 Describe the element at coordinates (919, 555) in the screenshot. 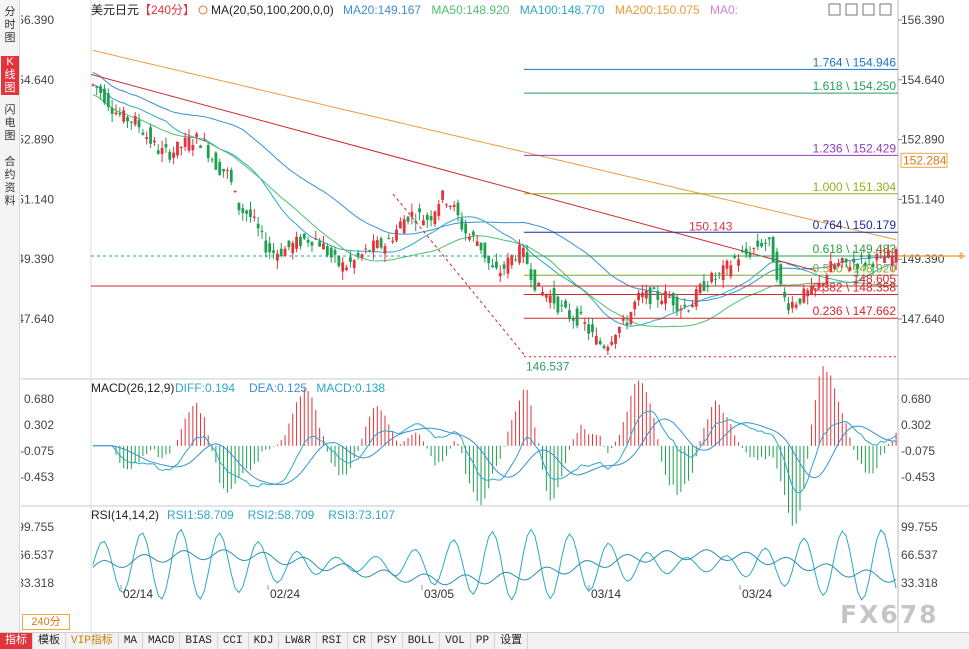

I see `rsi-tick-label: 66.537` at that location.